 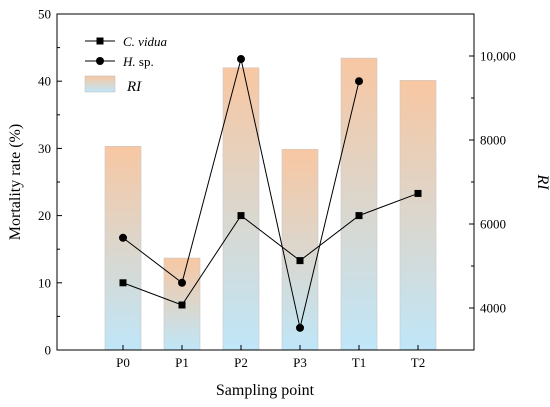 What do you see at coordinates (270, 357) in the screenshot?
I see `x-axis: P0 P1 P2 P3 T1 T2` at bounding box center [270, 357].